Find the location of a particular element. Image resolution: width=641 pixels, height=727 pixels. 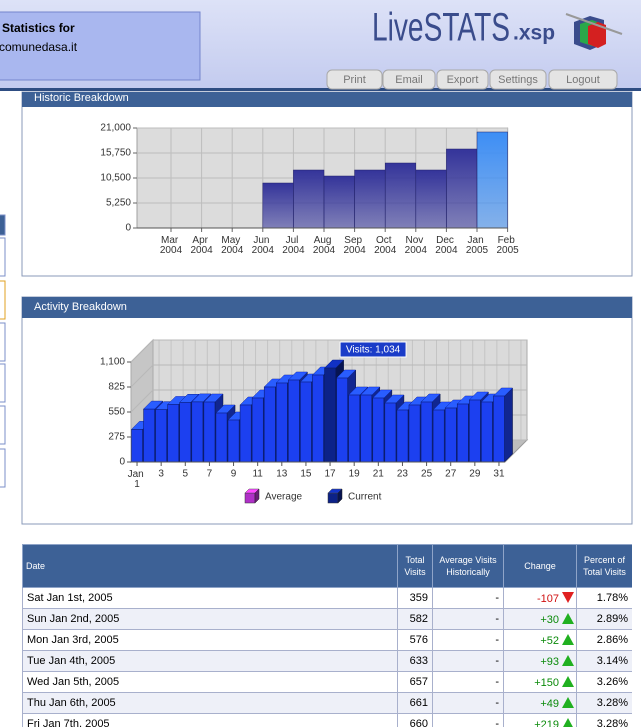

tab-label: Print is located at coordinates (354, 80).